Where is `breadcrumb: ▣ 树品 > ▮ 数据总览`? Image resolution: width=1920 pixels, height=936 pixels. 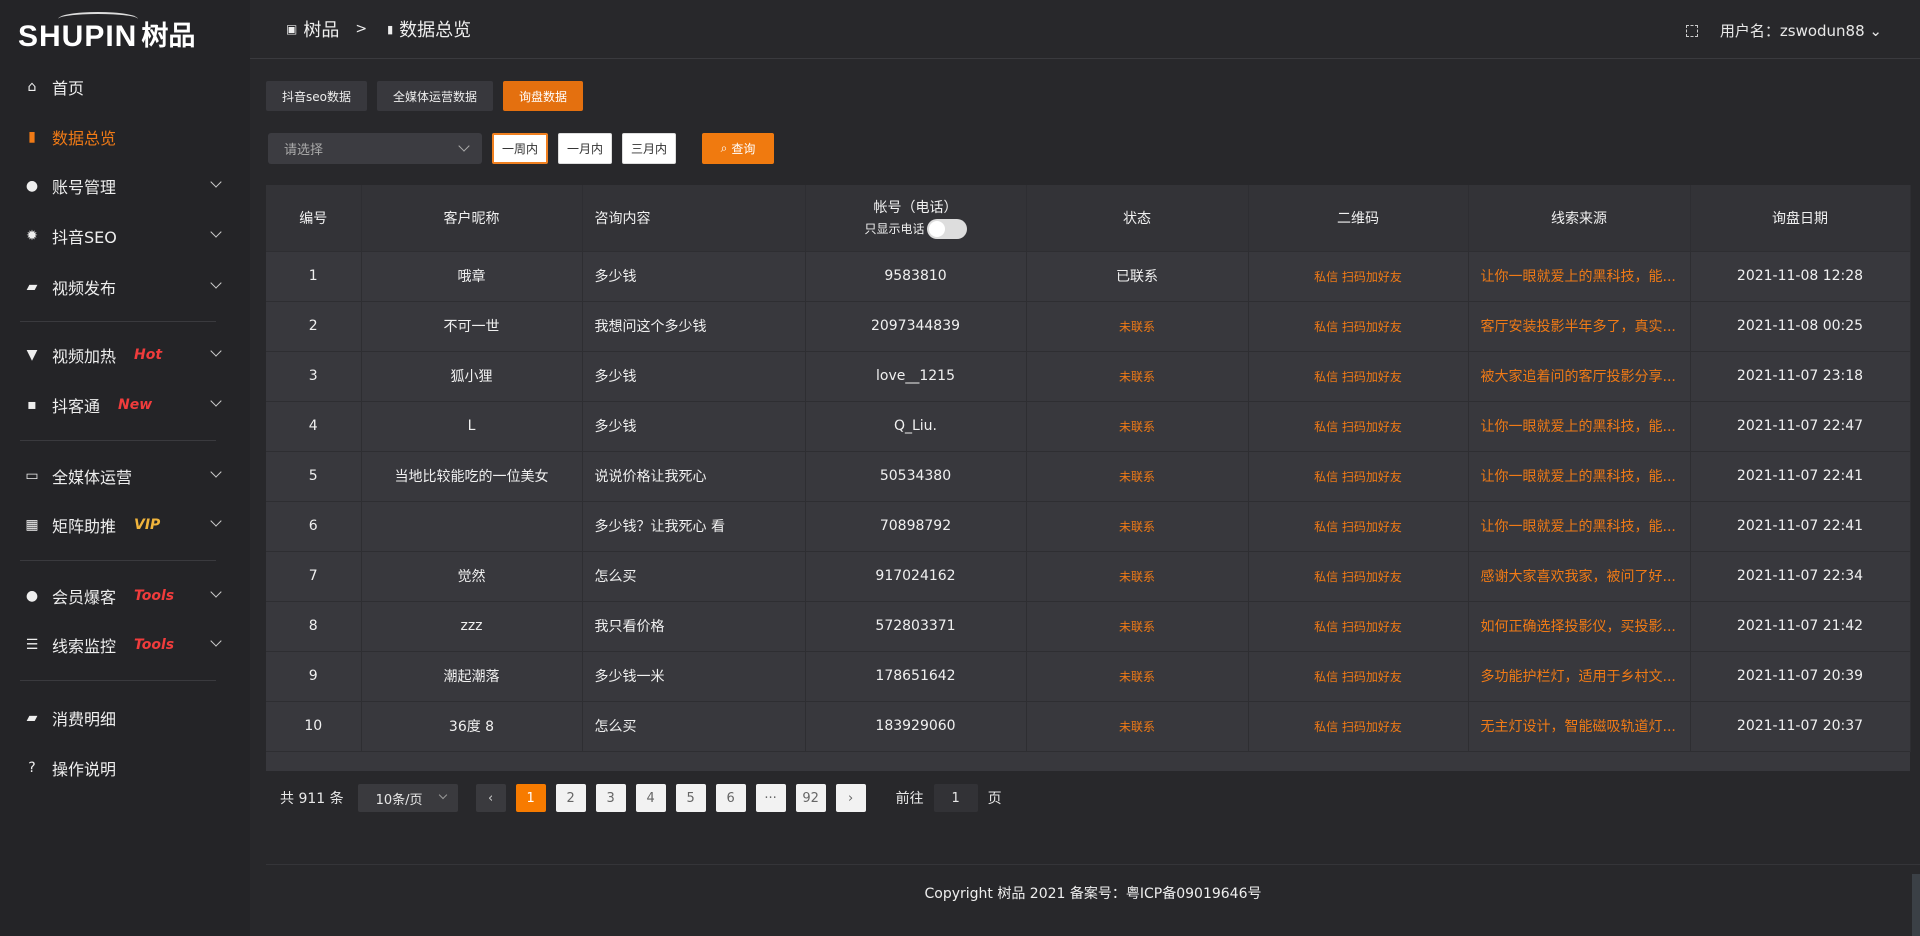 breadcrumb: ▣ 树品 > ▮ 数据总览 is located at coordinates (378, 29).